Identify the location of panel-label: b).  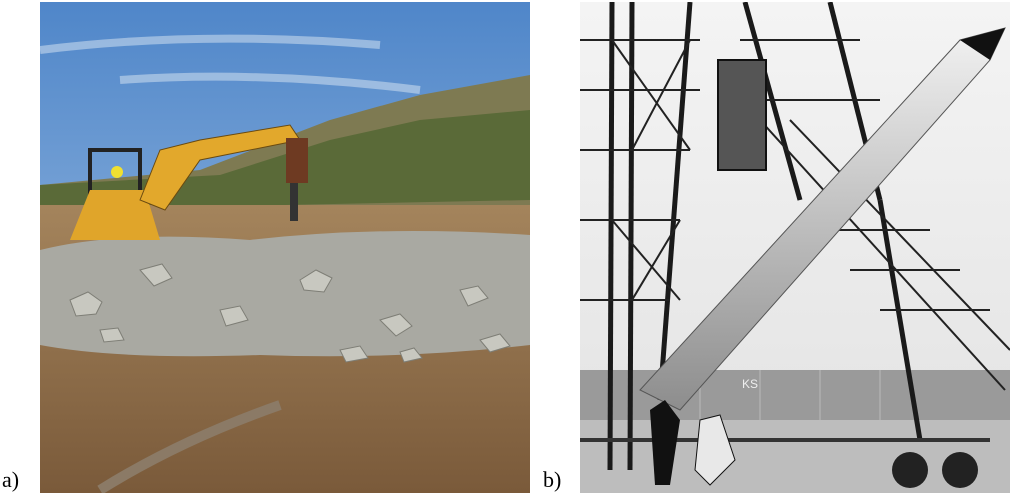
(552, 479).